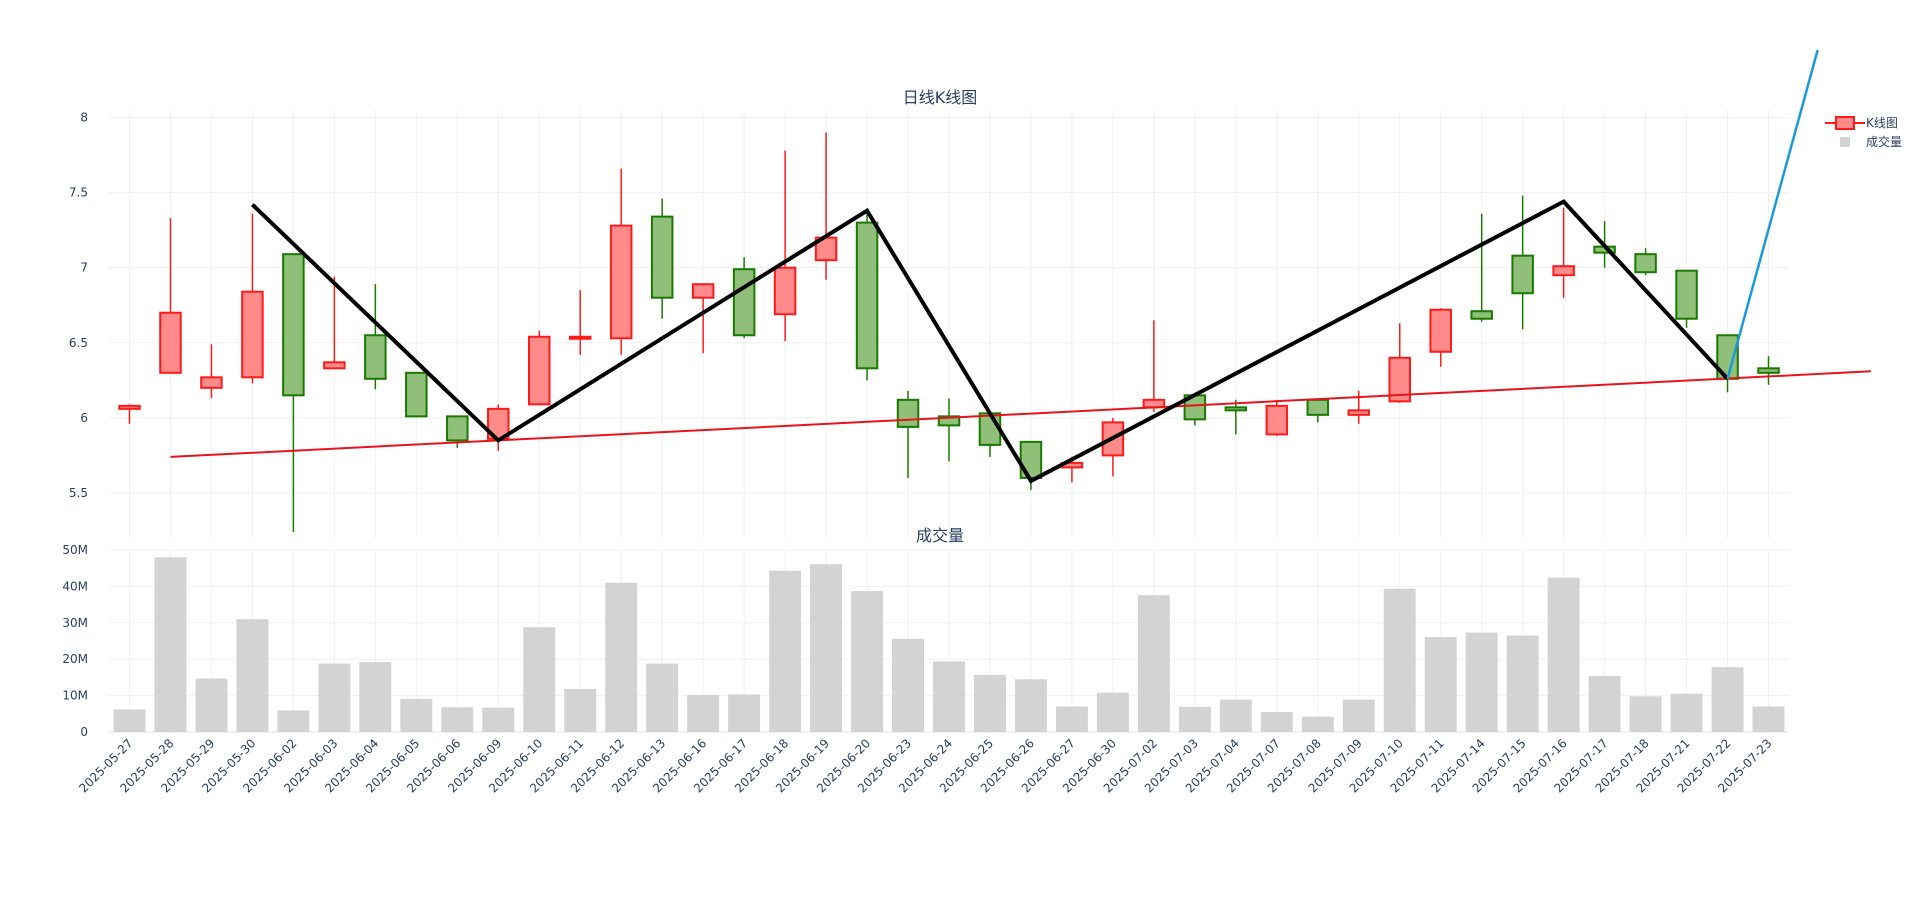 The height and width of the screenshot is (919, 1920). I want to click on kline-y-tick-label: 7.5, so click(78, 193).